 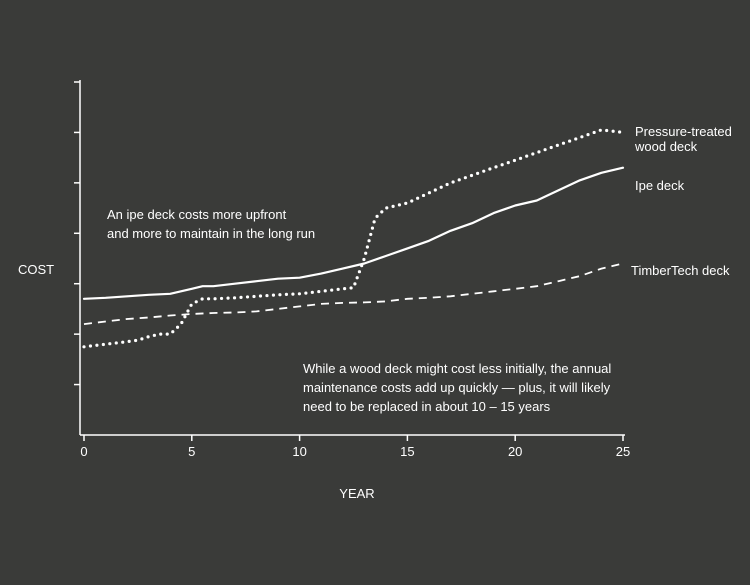 I want to click on x-tick-label: 20, so click(x=515, y=451).